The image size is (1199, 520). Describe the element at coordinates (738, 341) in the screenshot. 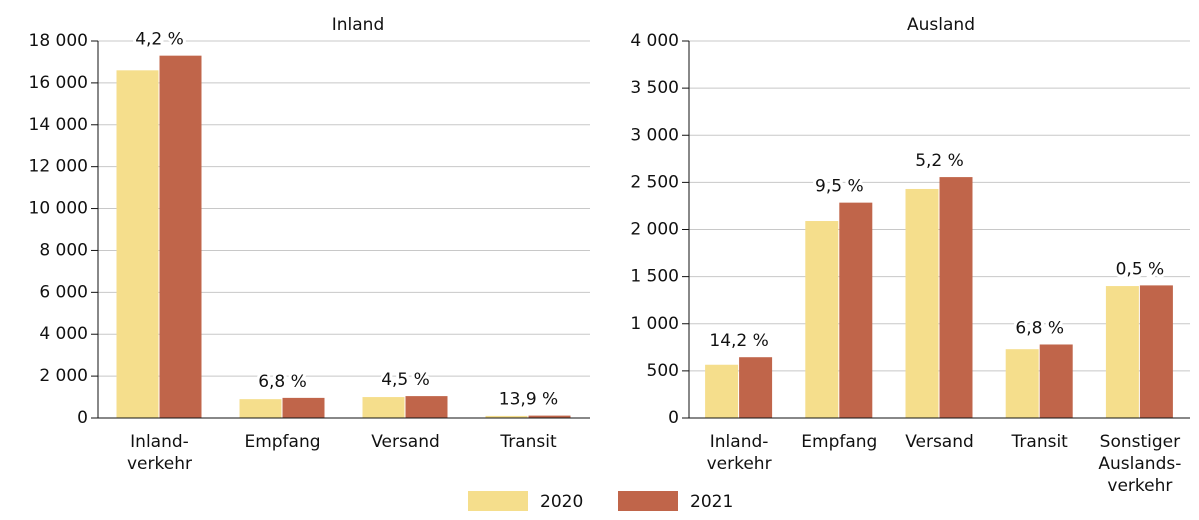

I see `annotation: 14,2 %` at that location.